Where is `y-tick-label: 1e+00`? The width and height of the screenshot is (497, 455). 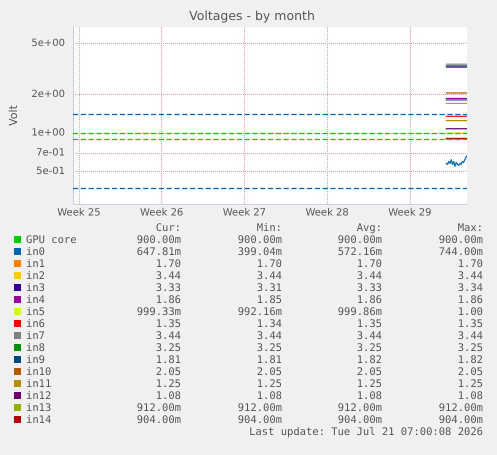
y-tick-label: 1e+00 is located at coordinates (48, 133).